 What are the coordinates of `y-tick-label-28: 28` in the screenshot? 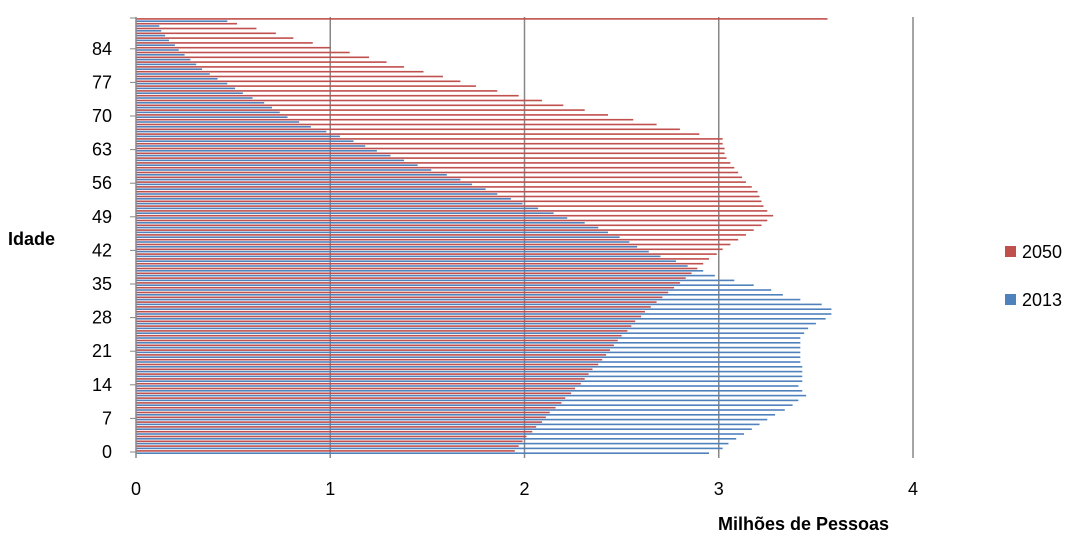 It's located at (102, 318).